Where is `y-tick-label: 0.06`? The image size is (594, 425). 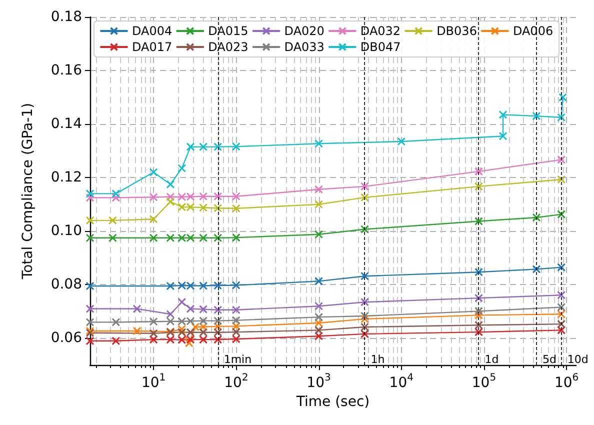
y-tick-label: 0.06 is located at coordinates (66, 338).